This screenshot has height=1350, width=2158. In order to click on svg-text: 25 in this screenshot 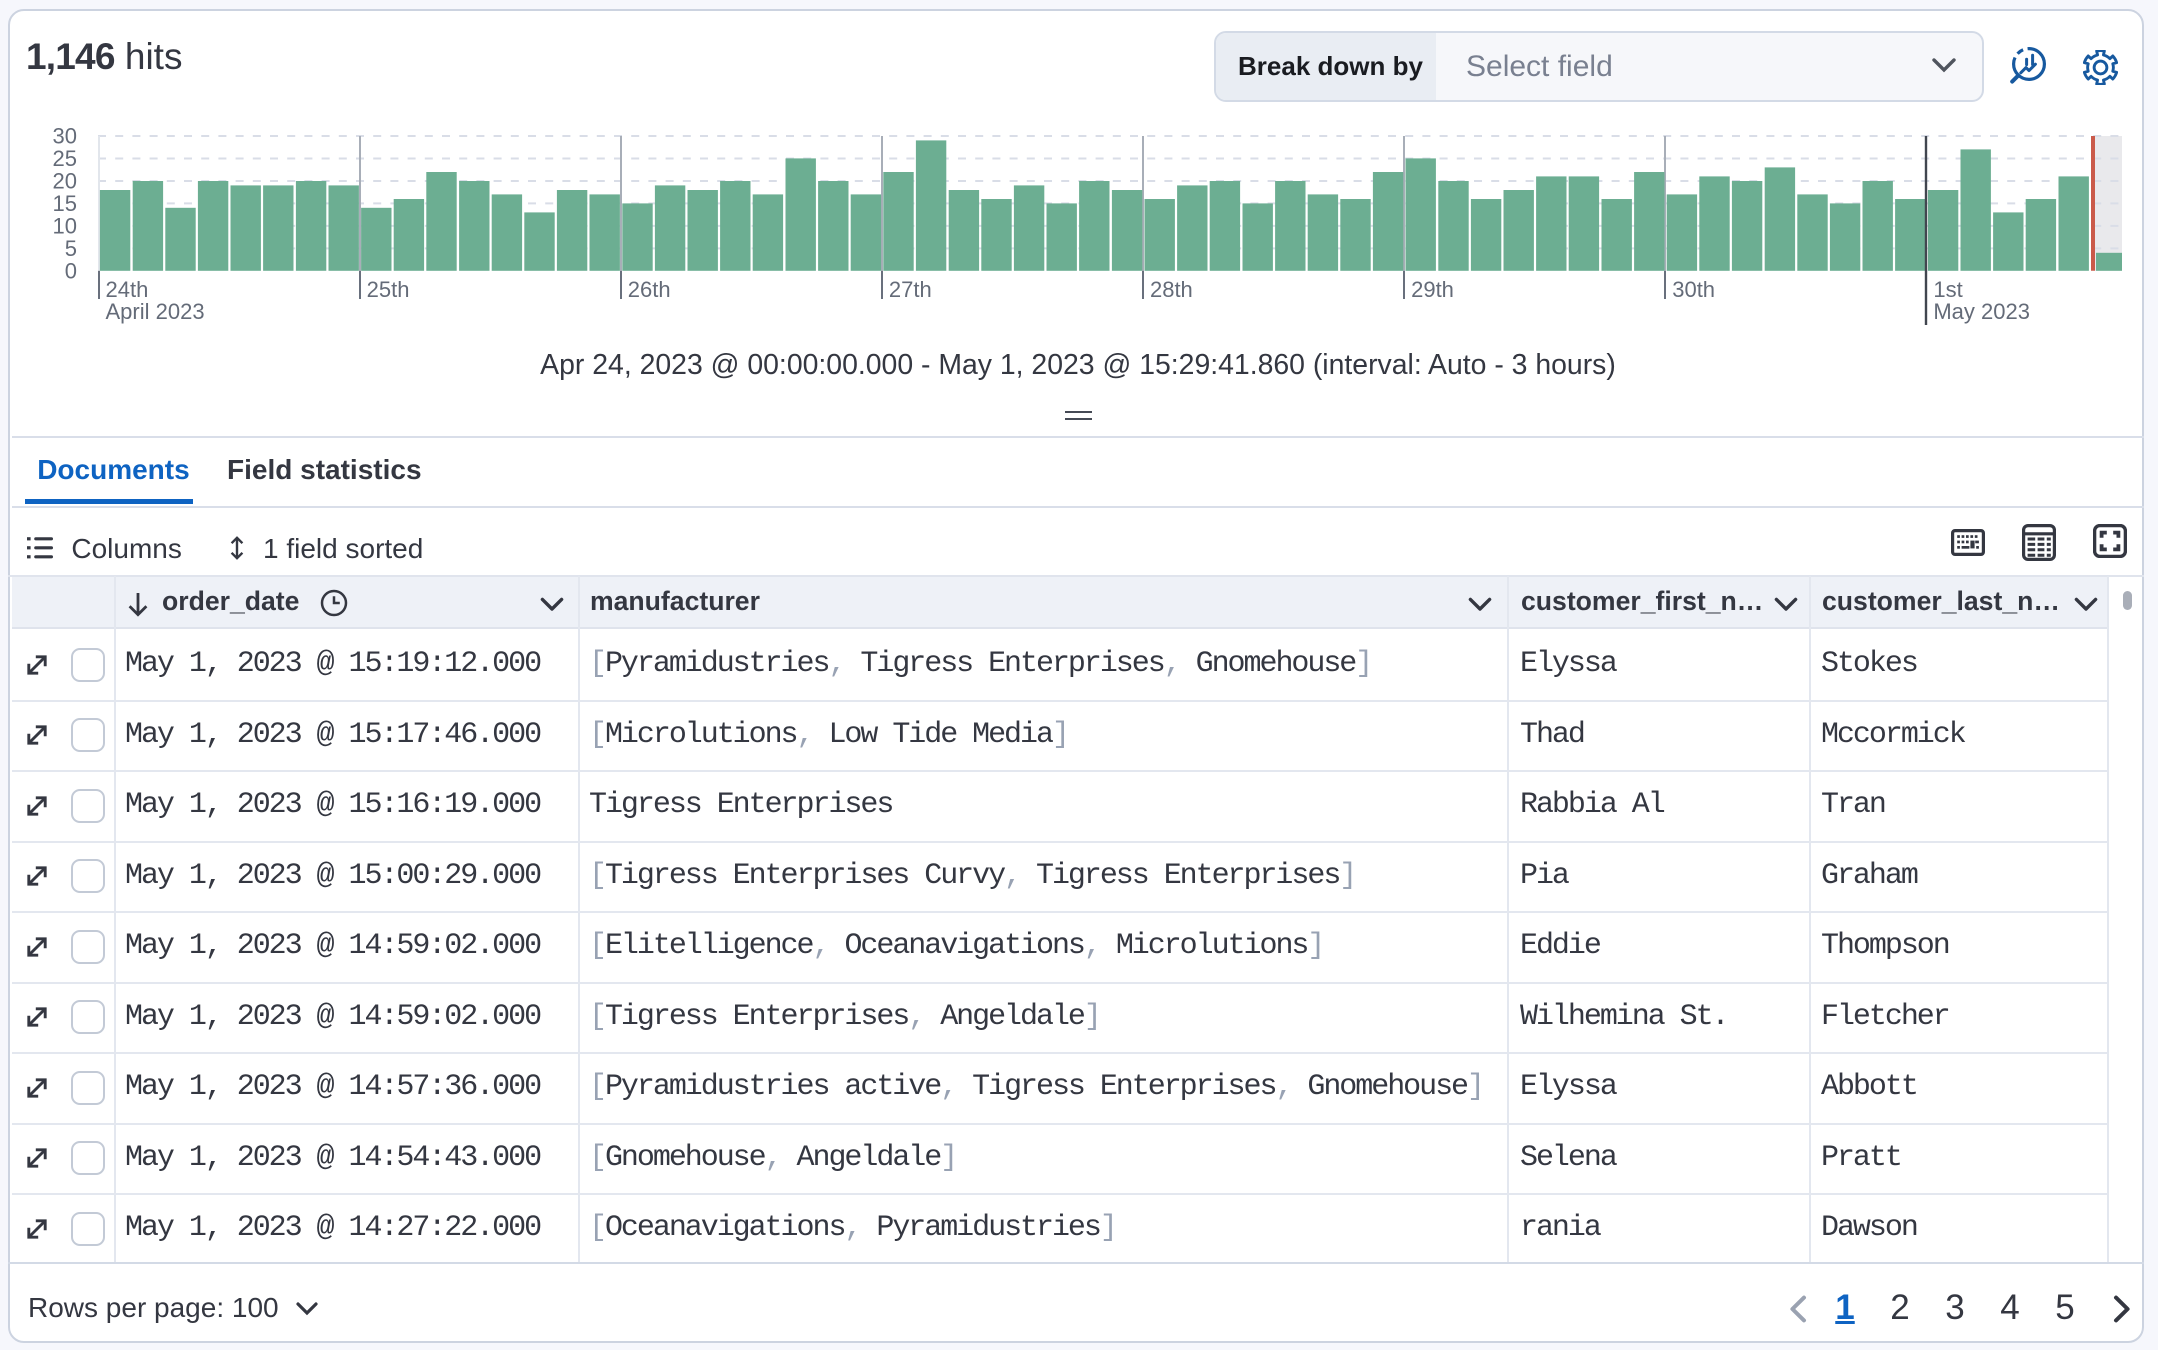, I will do `click(65, 158)`.